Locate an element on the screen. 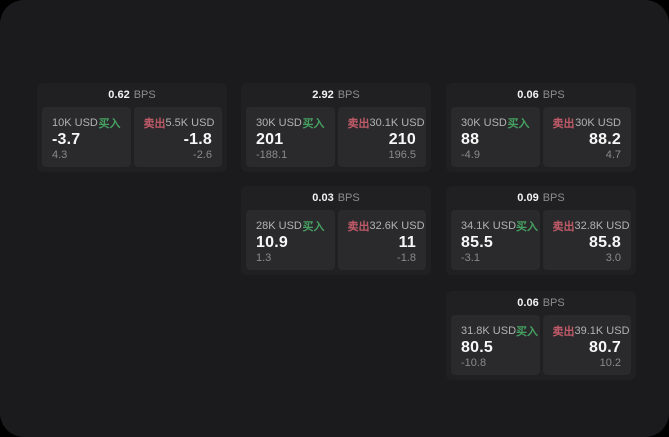  sell-delta-value: -1.8 is located at coordinates (406, 258).